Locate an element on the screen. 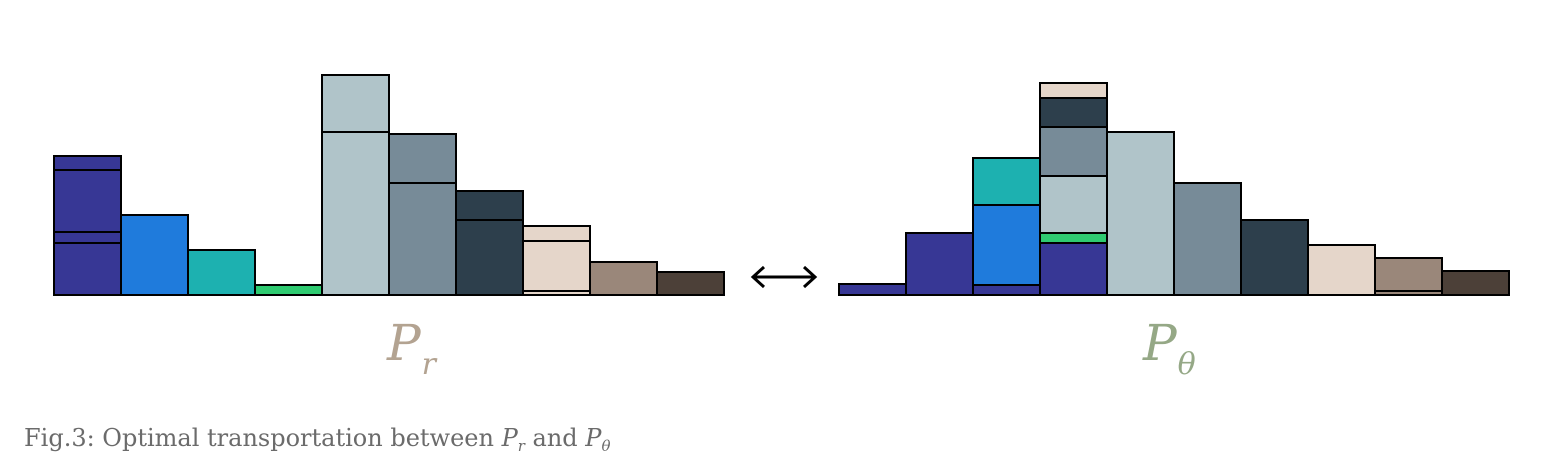 Image resolution: width=1548 pixels, height=476 pixels. label-ptheta: Pθ is located at coordinates (1169, 349).